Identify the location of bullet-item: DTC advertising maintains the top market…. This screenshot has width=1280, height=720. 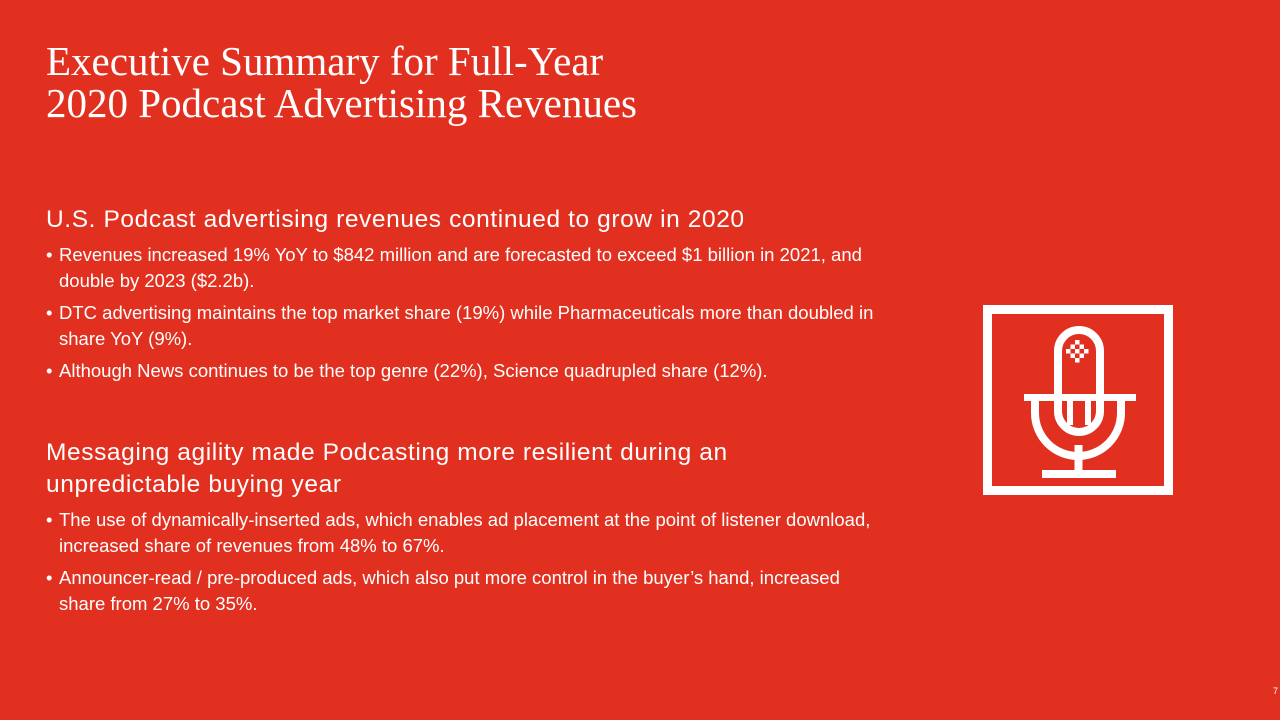
(466, 326).